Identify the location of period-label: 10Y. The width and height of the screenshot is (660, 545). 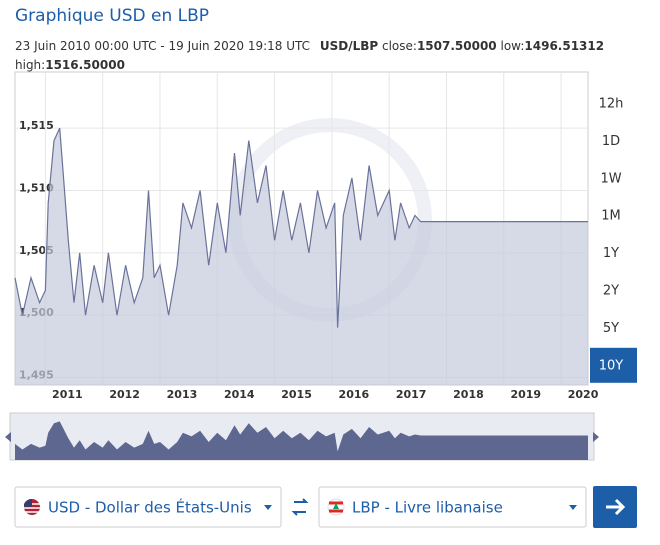
(611, 365).